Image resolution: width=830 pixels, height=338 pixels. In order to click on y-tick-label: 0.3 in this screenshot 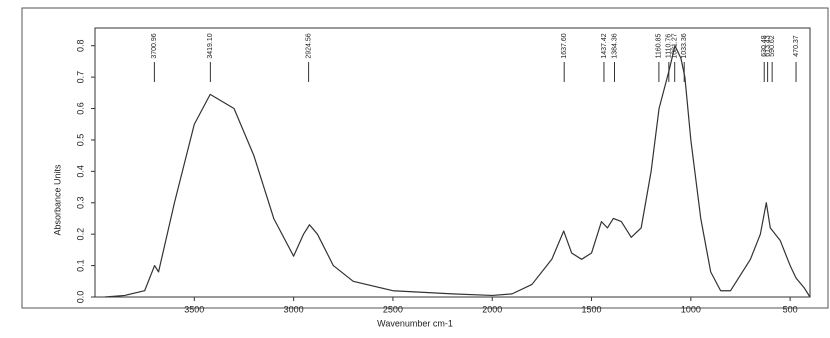, I will do `click(80, 203)`.